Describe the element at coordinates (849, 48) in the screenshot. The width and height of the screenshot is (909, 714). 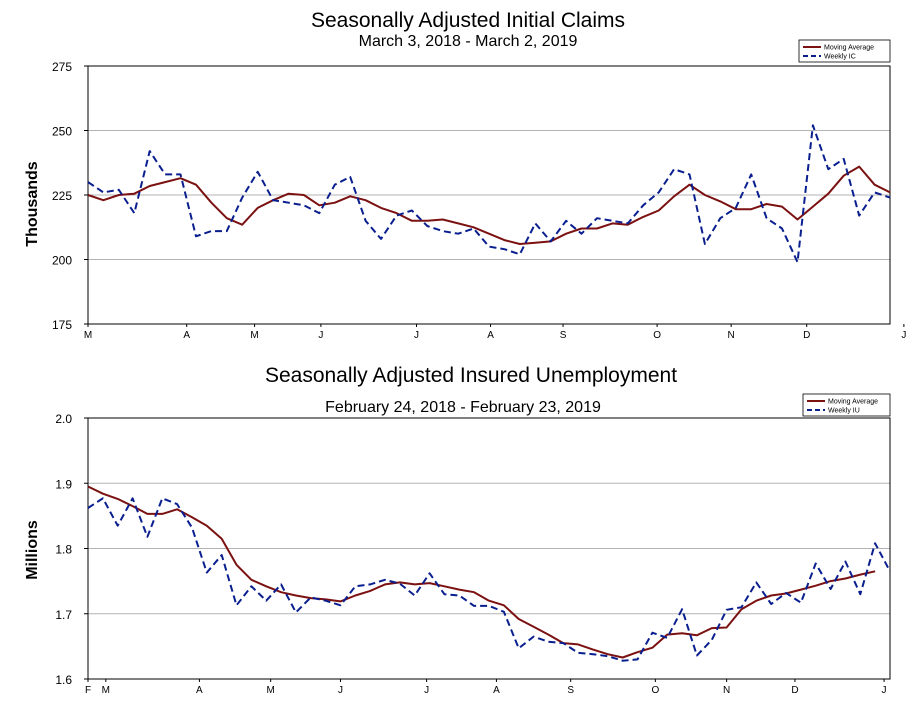
I see `chart1-legend-label-moving-average: Moving Average` at that location.